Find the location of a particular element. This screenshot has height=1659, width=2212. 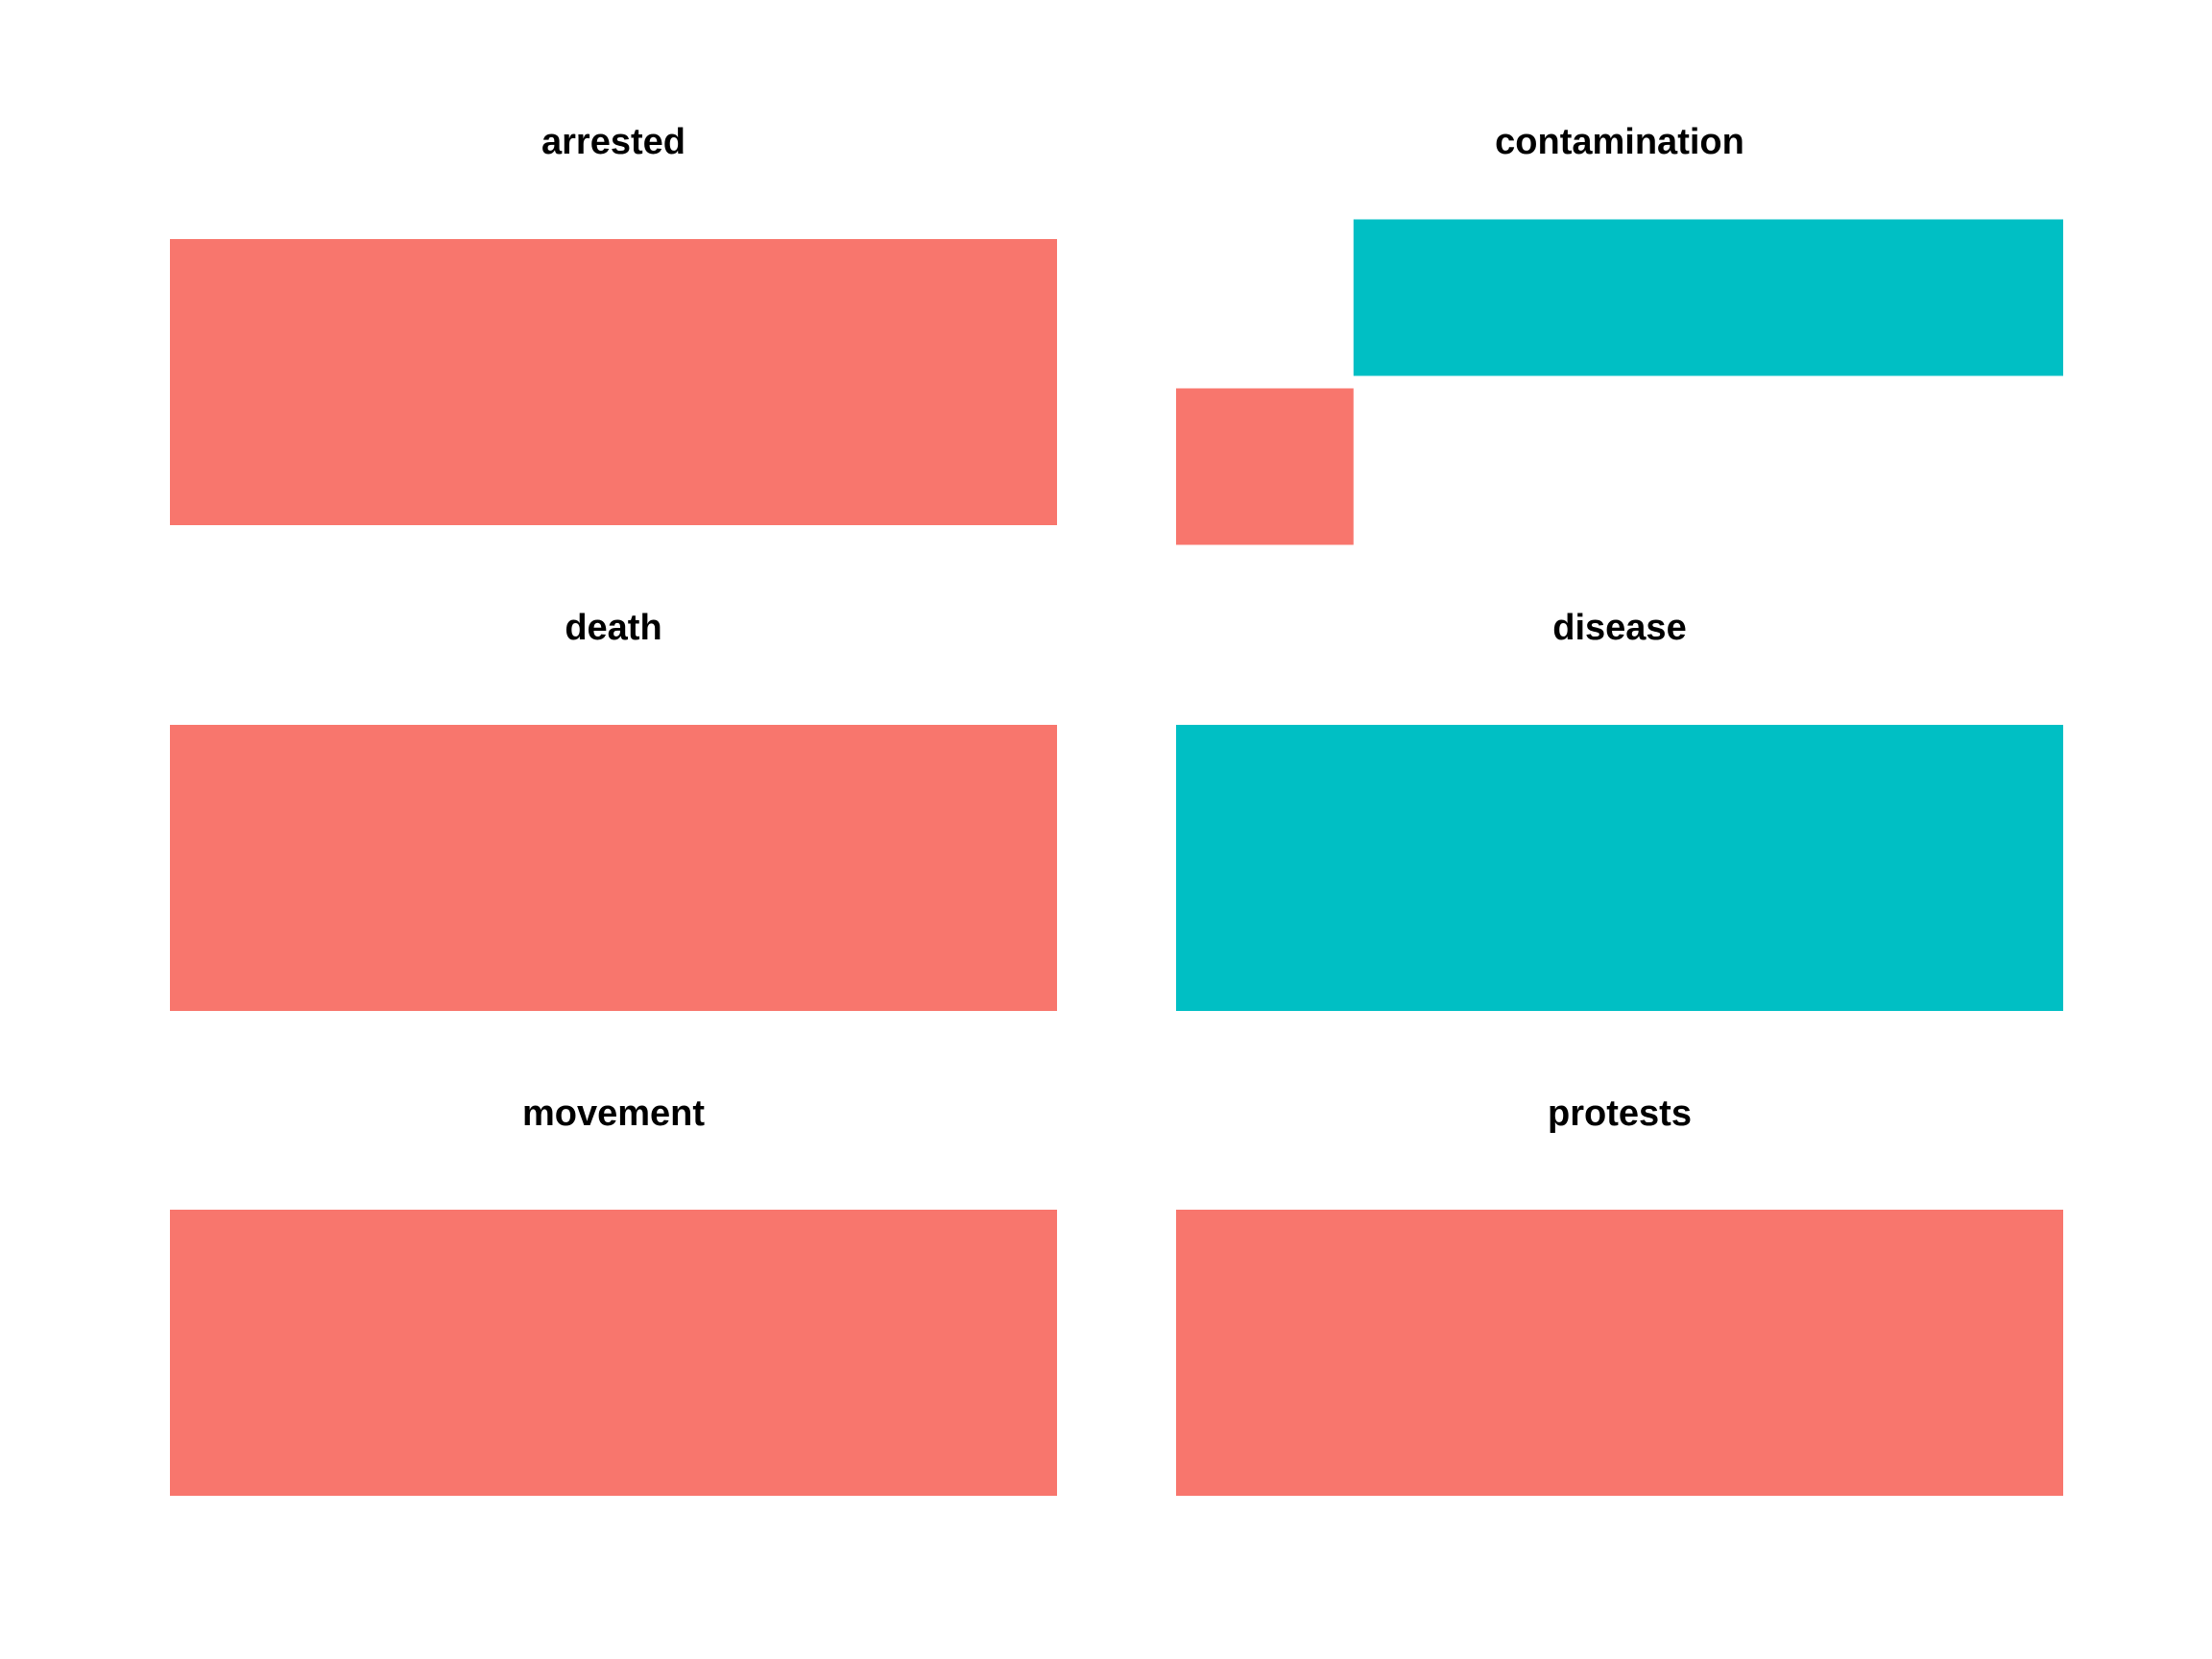

facet-panel-death: death is located at coordinates (614, 809).